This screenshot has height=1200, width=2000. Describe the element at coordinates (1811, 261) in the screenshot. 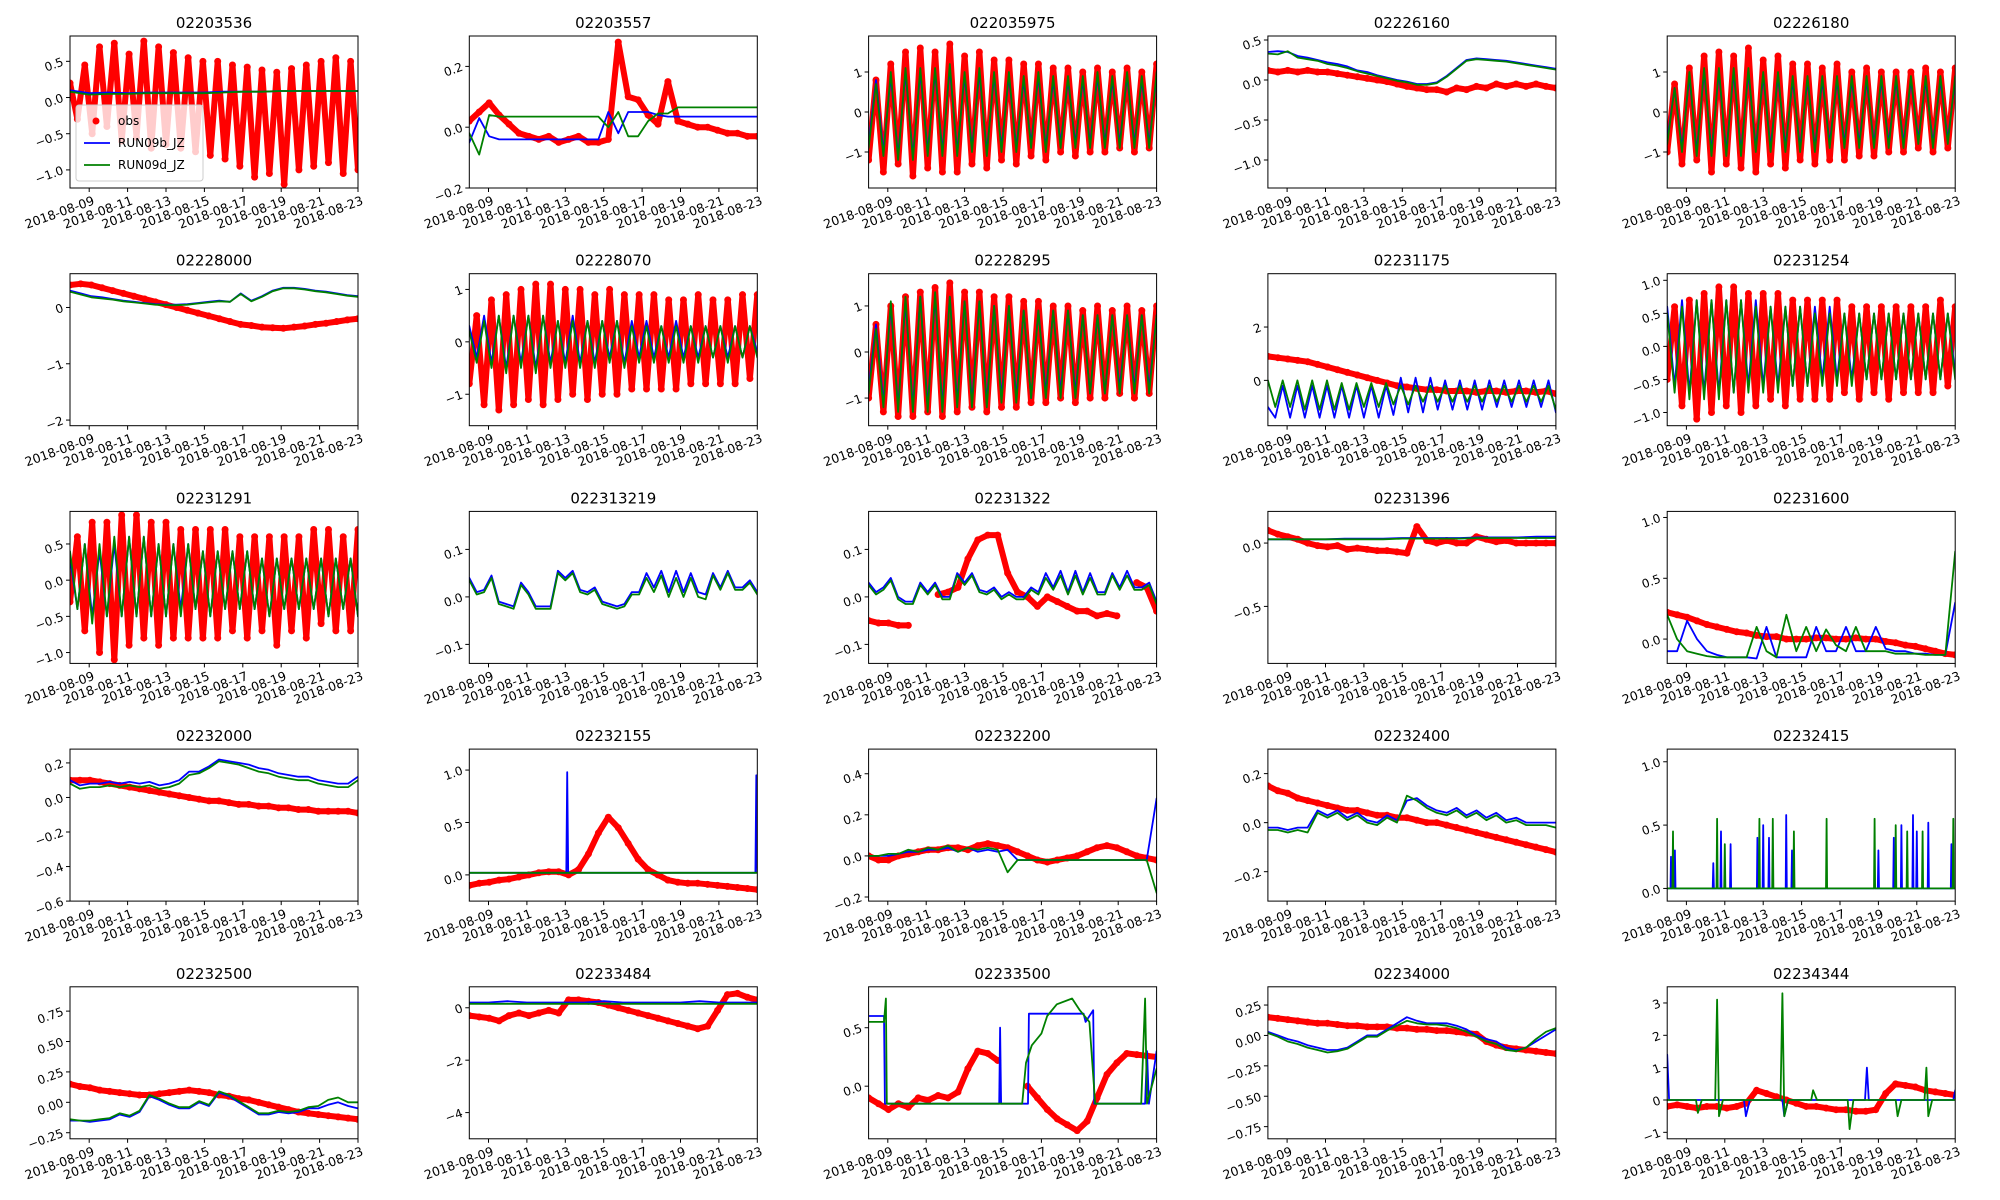

I see `subplot-title: 02231254` at that location.